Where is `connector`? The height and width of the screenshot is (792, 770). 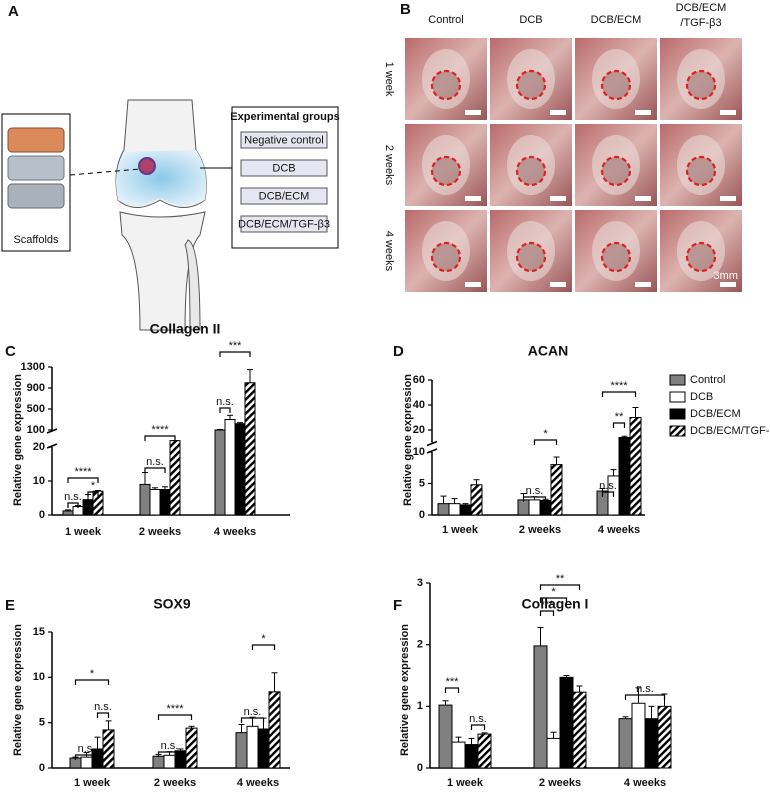 connector is located at coordinates (105, 172).